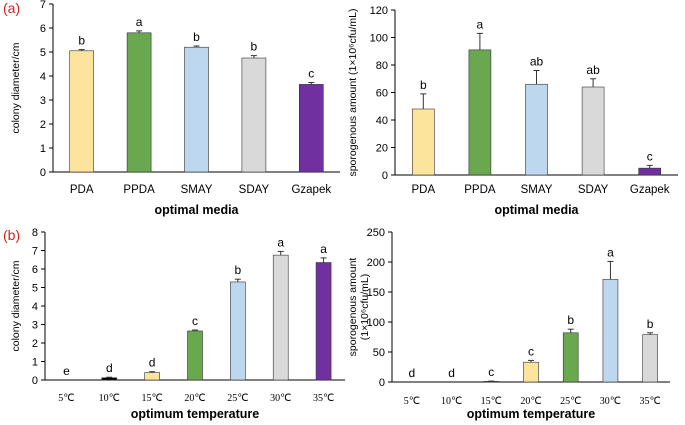 The width and height of the screenshot is (685, 425). I want to click on y-axis-title-line2: (1×10⁶cfu/mL), so click(365, 307).